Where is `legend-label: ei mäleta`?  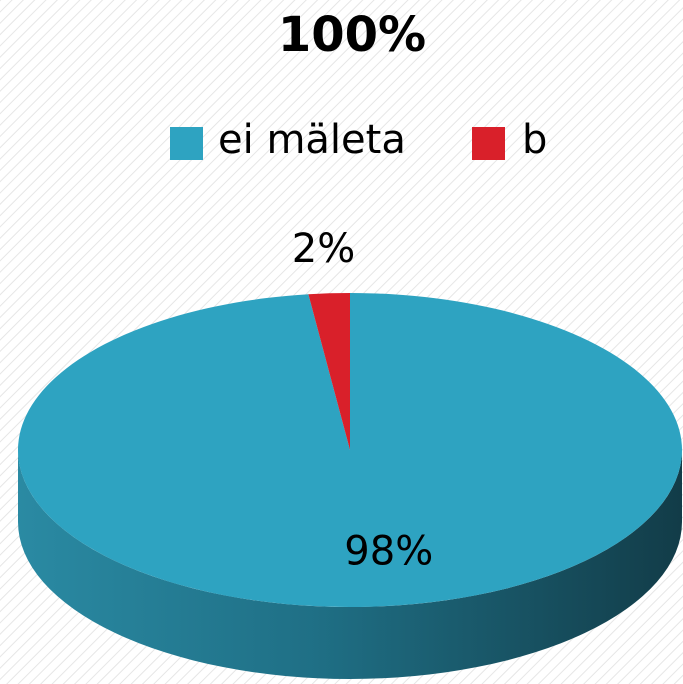
legend-label: ei mäleta is located at coordinates (312, 140).